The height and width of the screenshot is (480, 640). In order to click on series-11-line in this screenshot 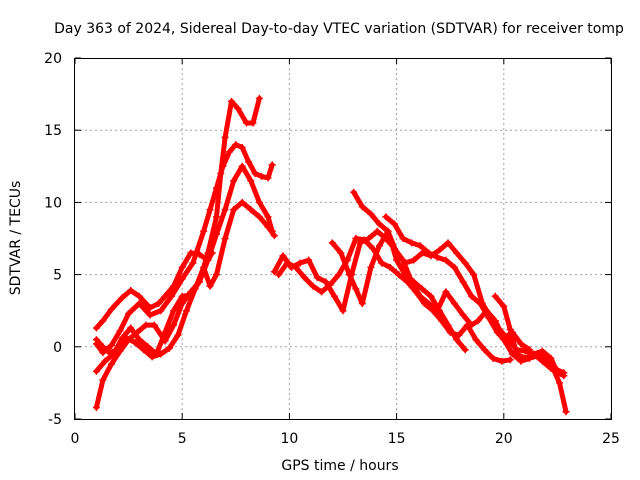, I will do `click(529, 336)`.